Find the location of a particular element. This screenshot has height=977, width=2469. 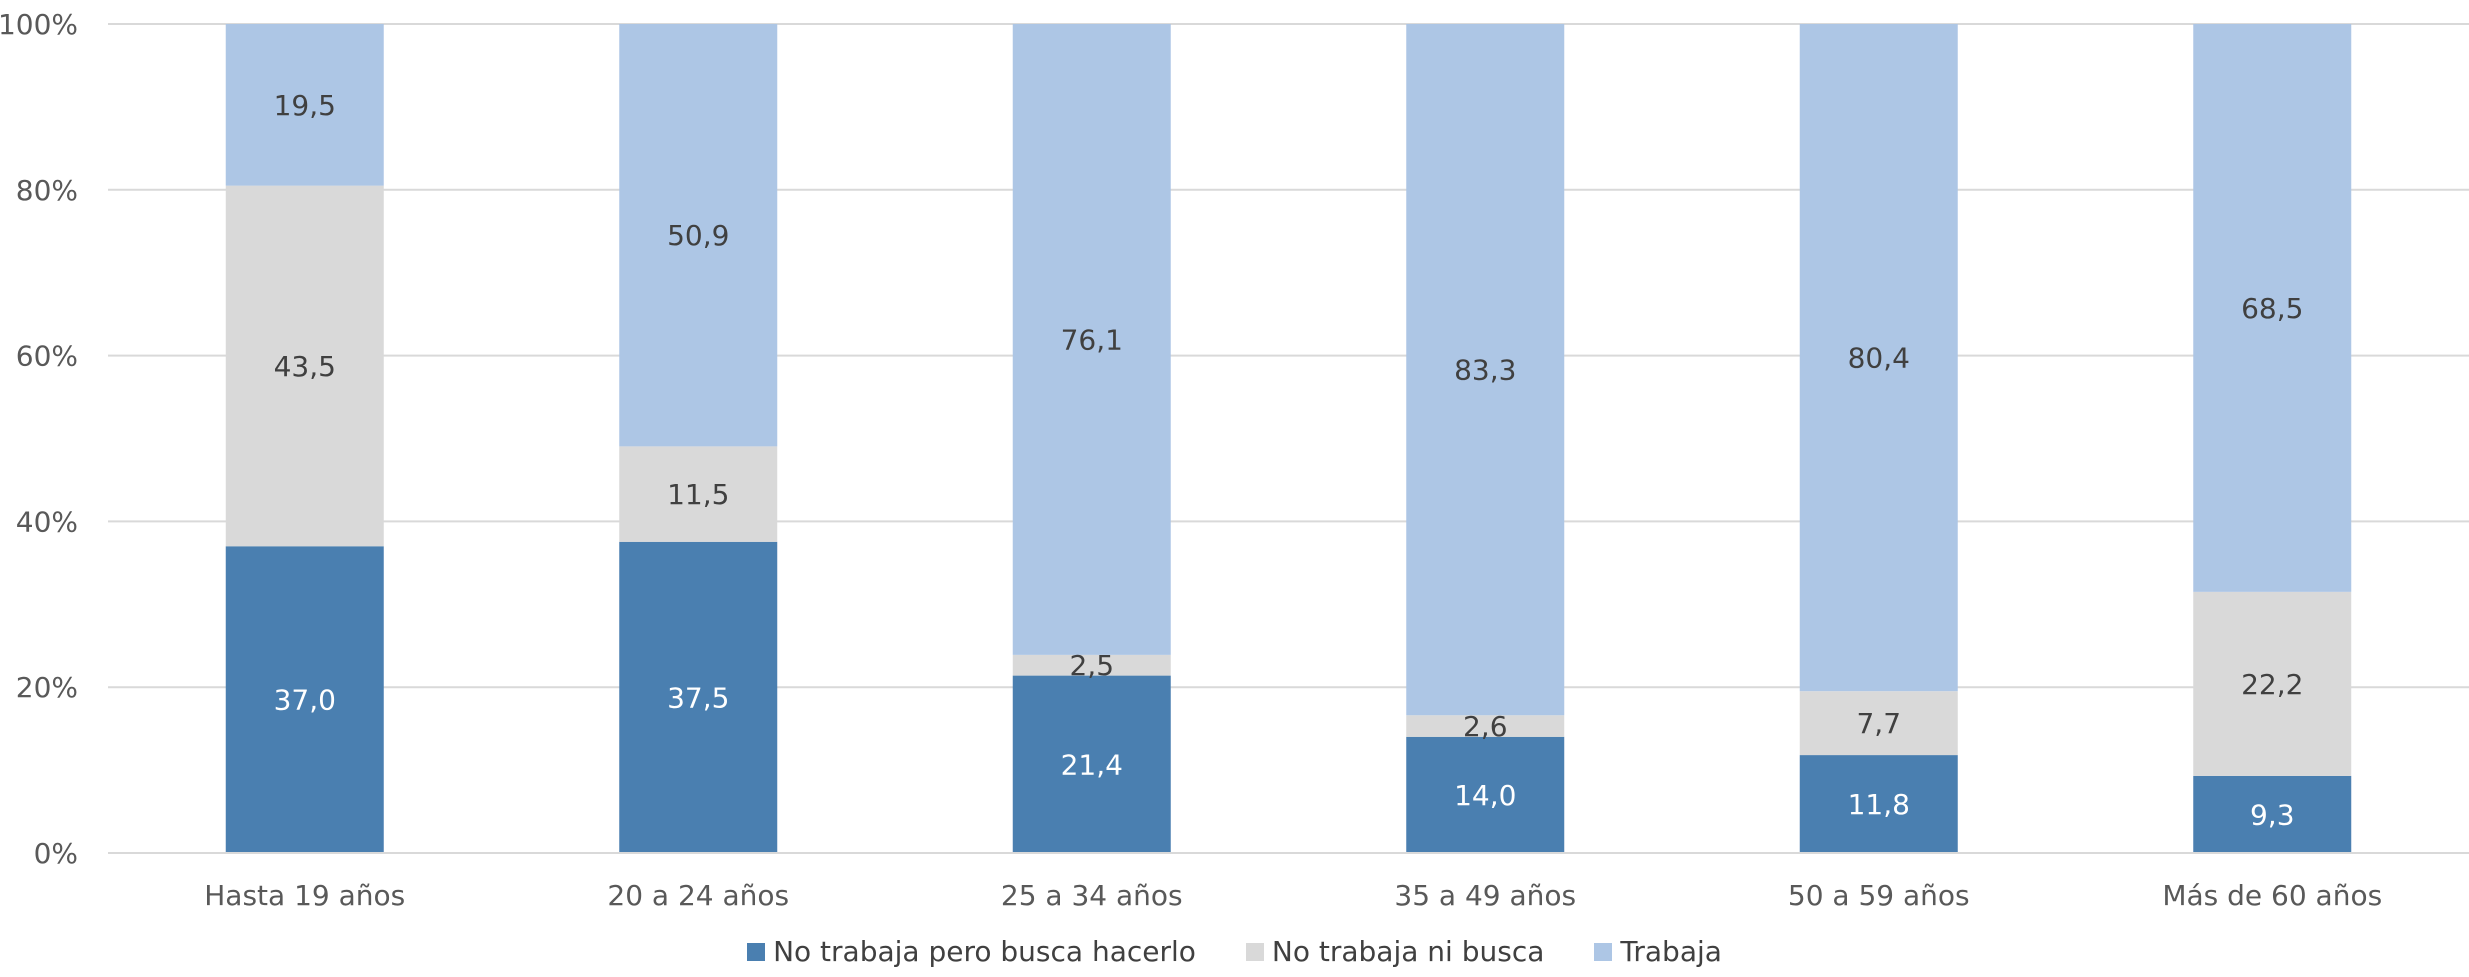

data-label: 76,1 is located at coordinates (1092, 339).